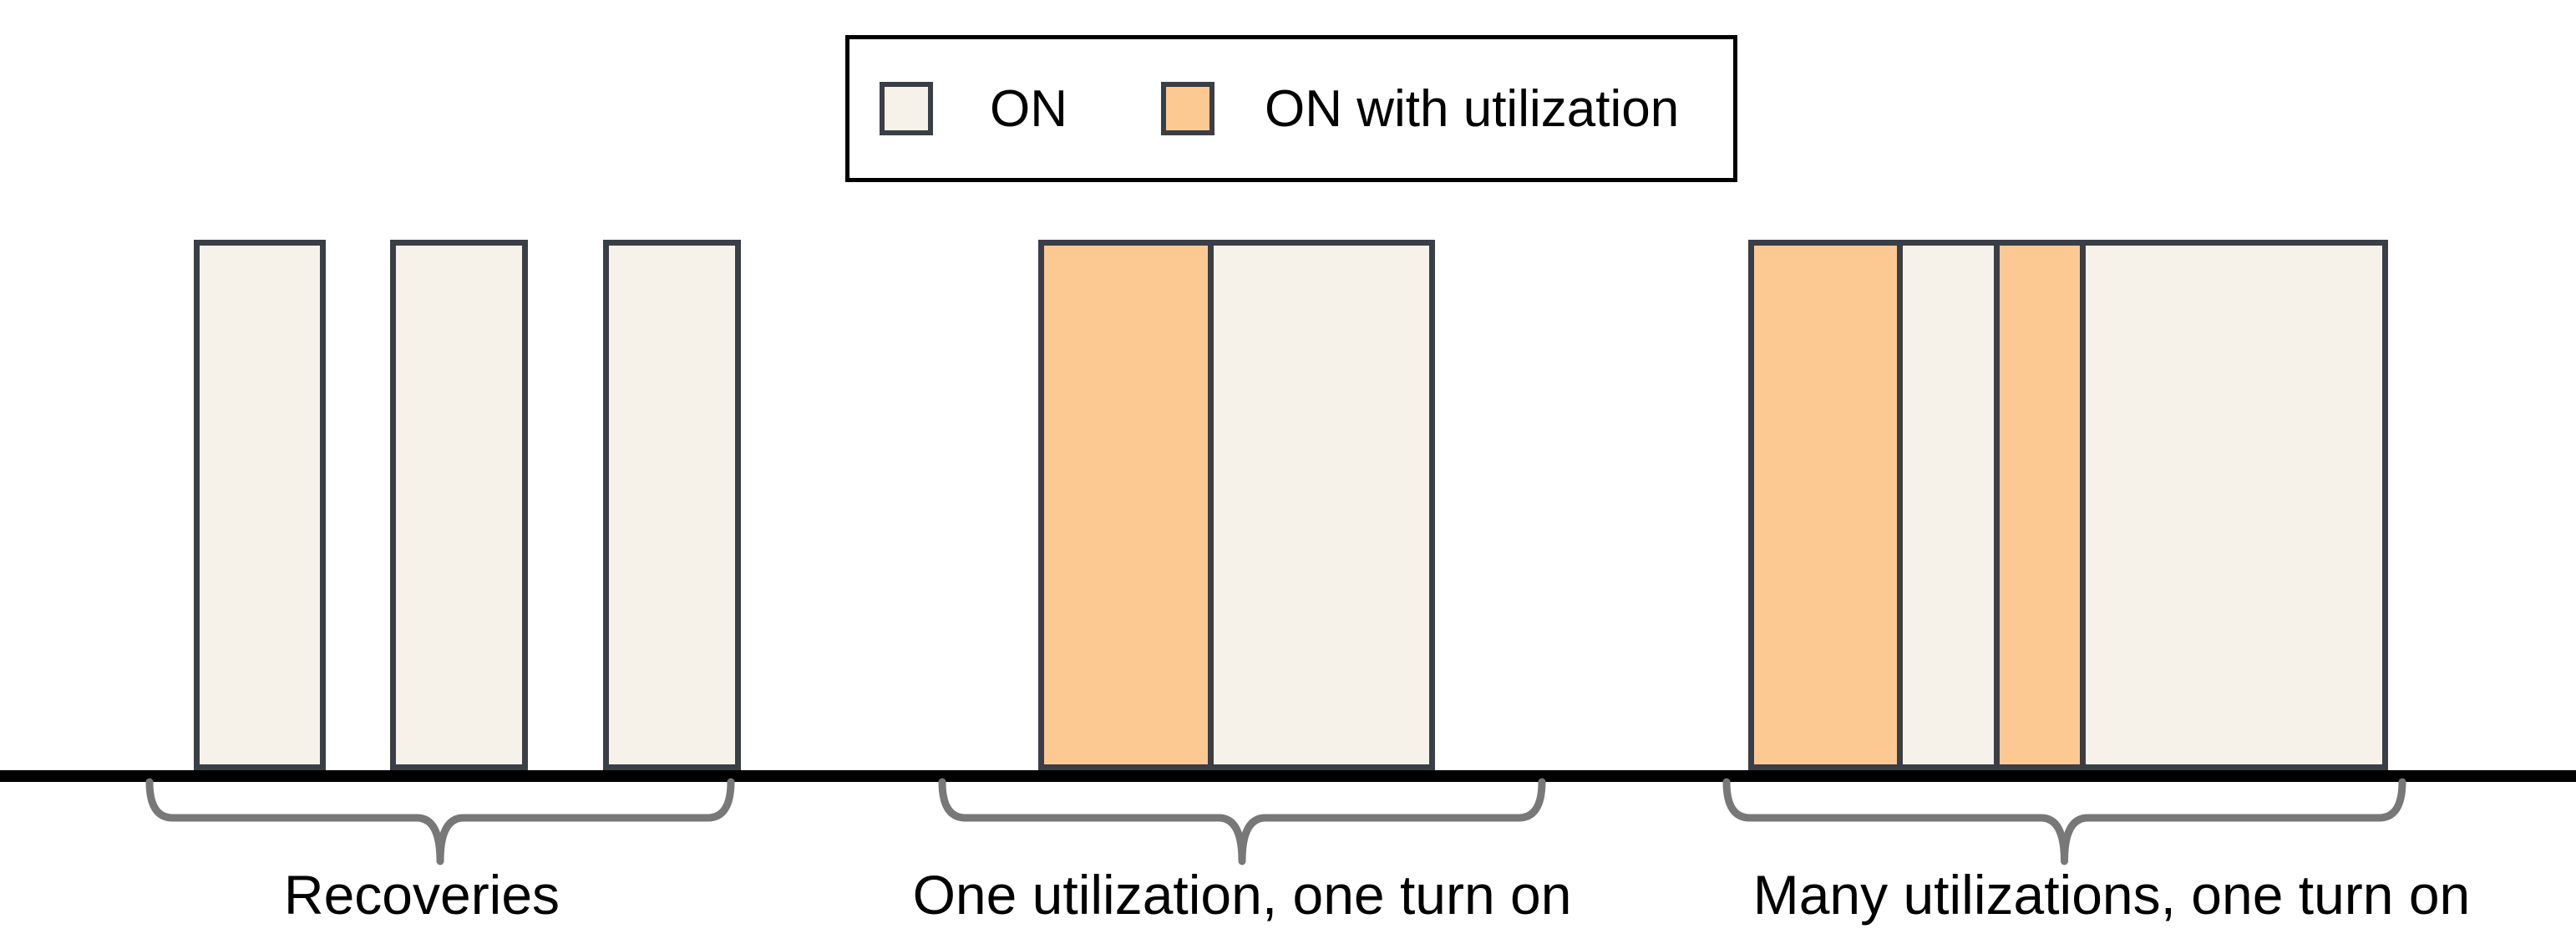 Image resolution: width=2576 pixels, height=949 pixels. I want to click on legend: ON ON with utilization, so click(1291, 109).